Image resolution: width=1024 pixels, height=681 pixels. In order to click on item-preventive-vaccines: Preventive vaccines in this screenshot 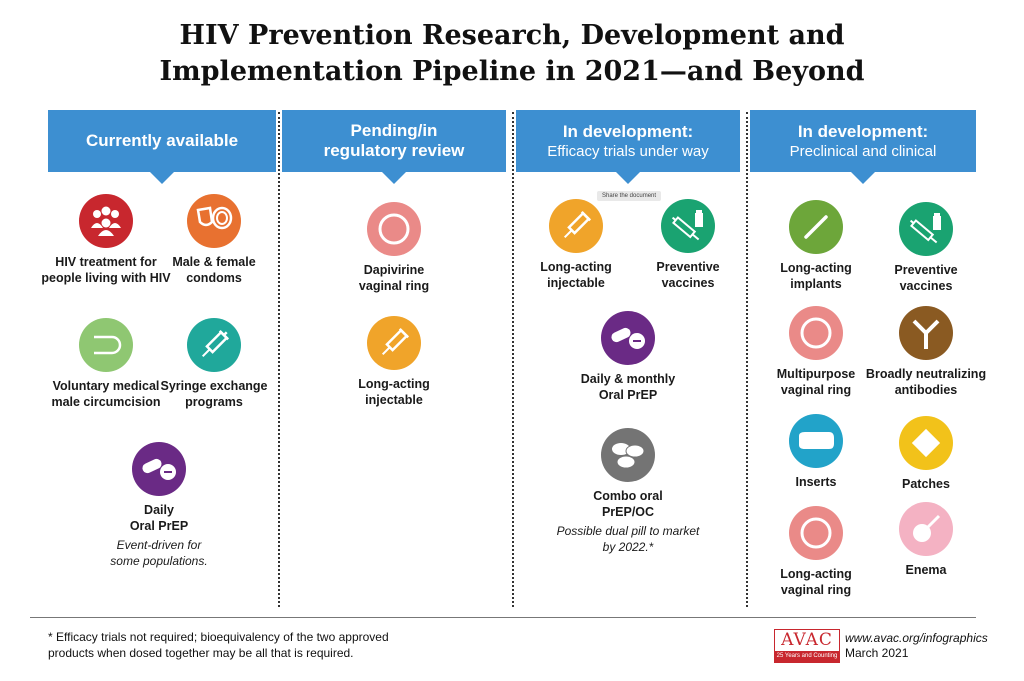, I will do `click(926, 248)`.